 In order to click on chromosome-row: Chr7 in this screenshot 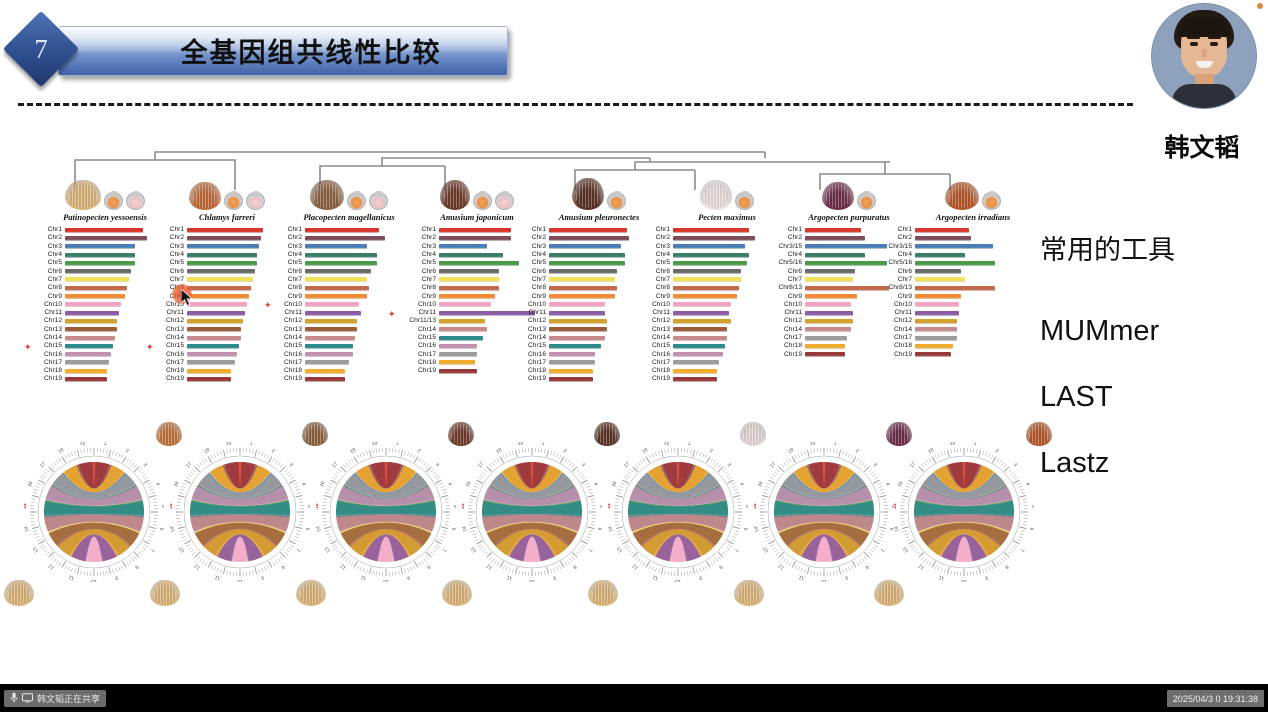, I will do `click(828, 280)`.